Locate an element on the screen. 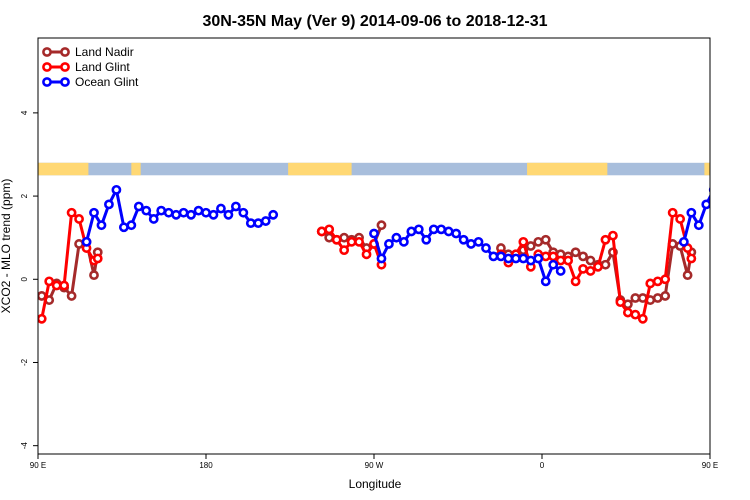  legend-label-ocean-glint: Ocean Glint is located at coordinates (107, 82).